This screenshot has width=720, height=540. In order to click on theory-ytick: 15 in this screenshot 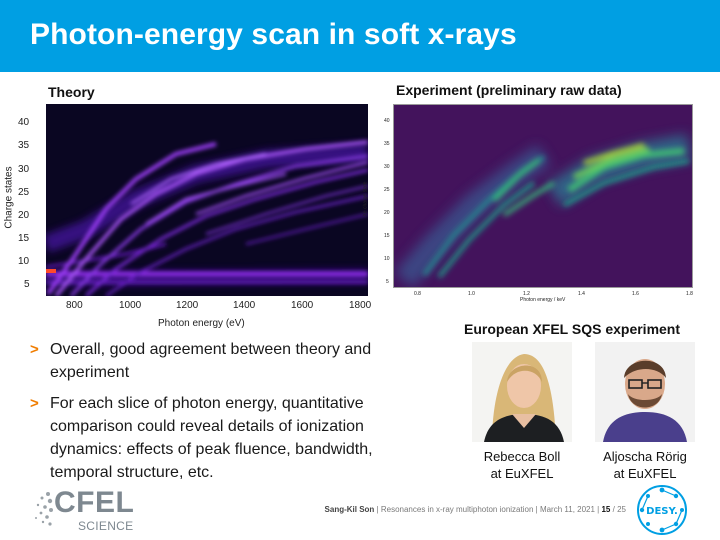, I will do `click(24, 238)`.